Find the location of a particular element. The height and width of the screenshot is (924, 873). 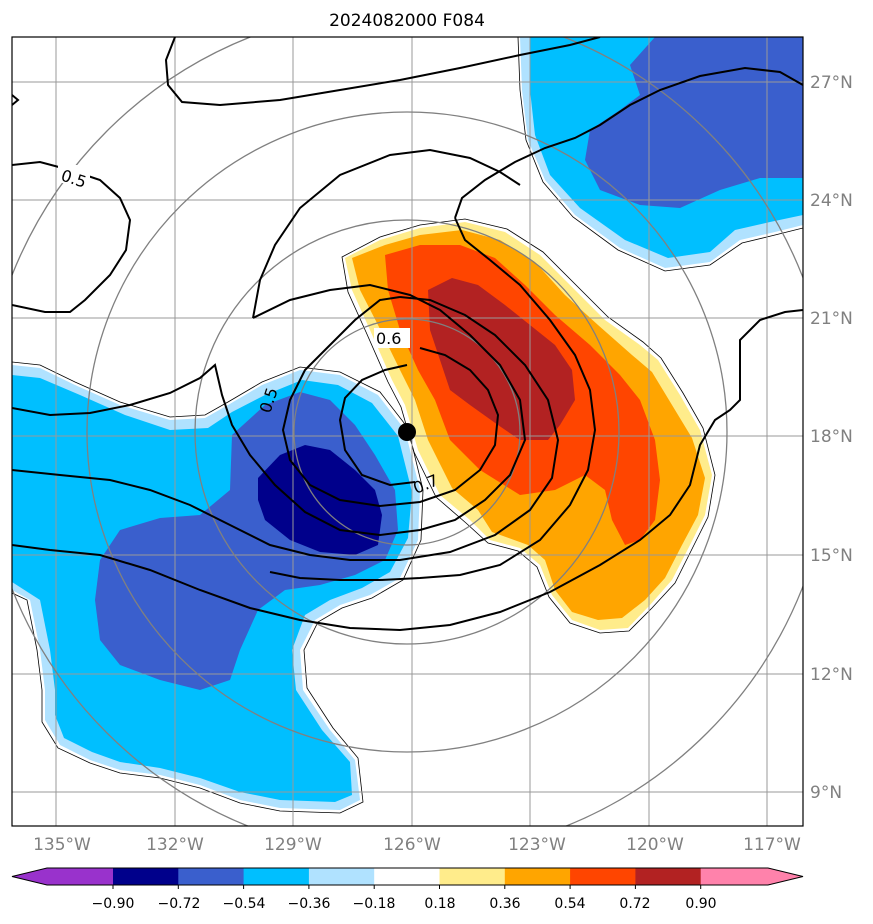

lon-label: 120°W is located at coordinates (655, 845).